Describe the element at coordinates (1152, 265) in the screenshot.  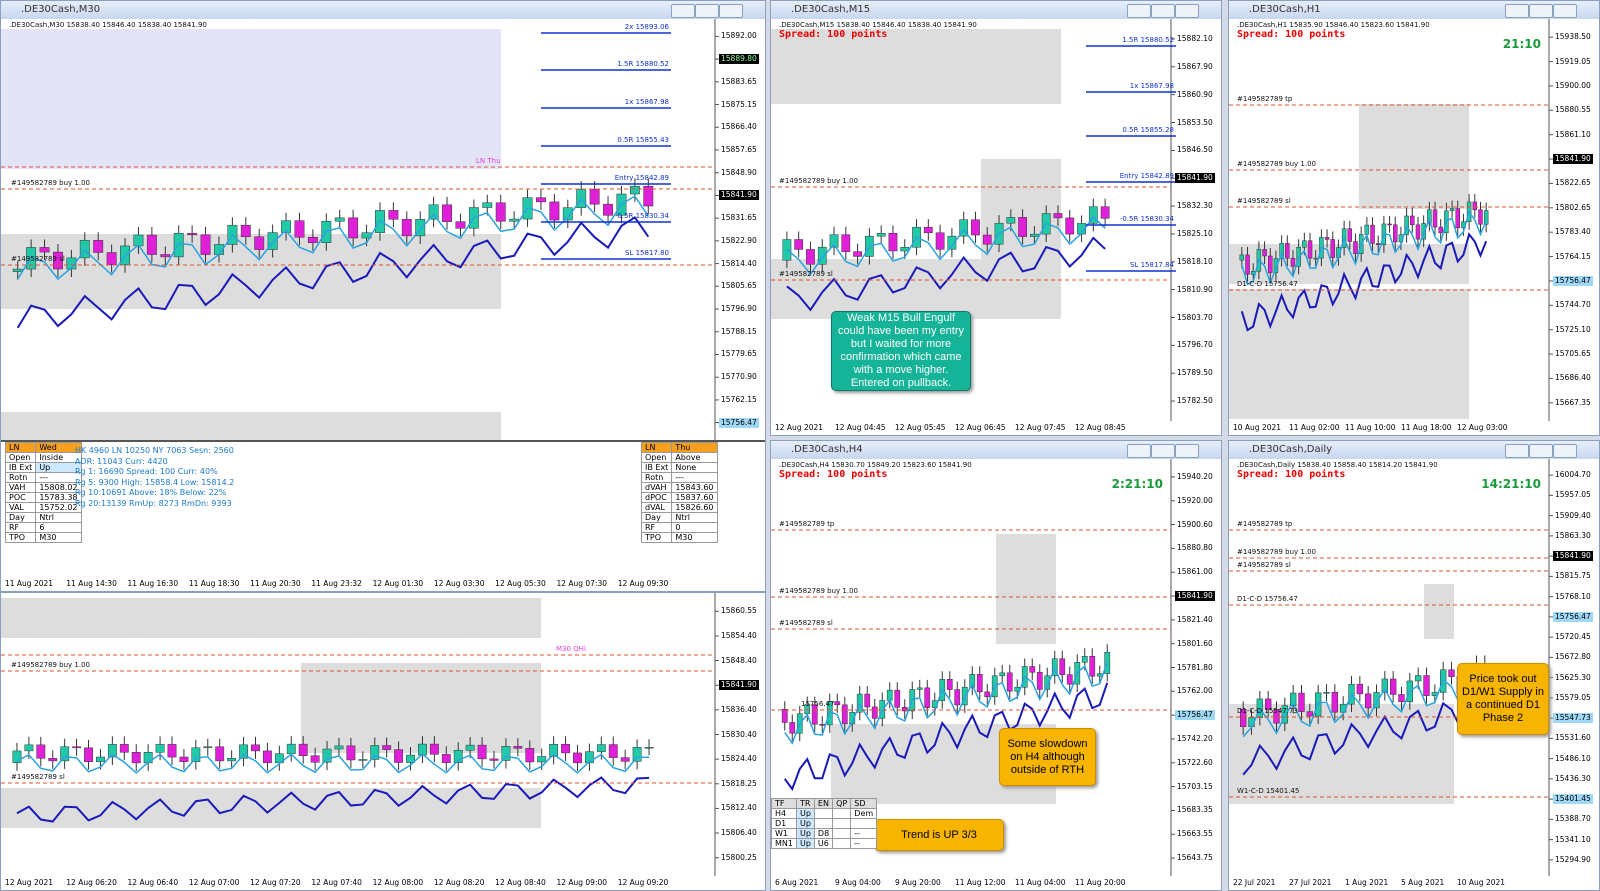
I see `level-label: SL 15817.84` at that location.